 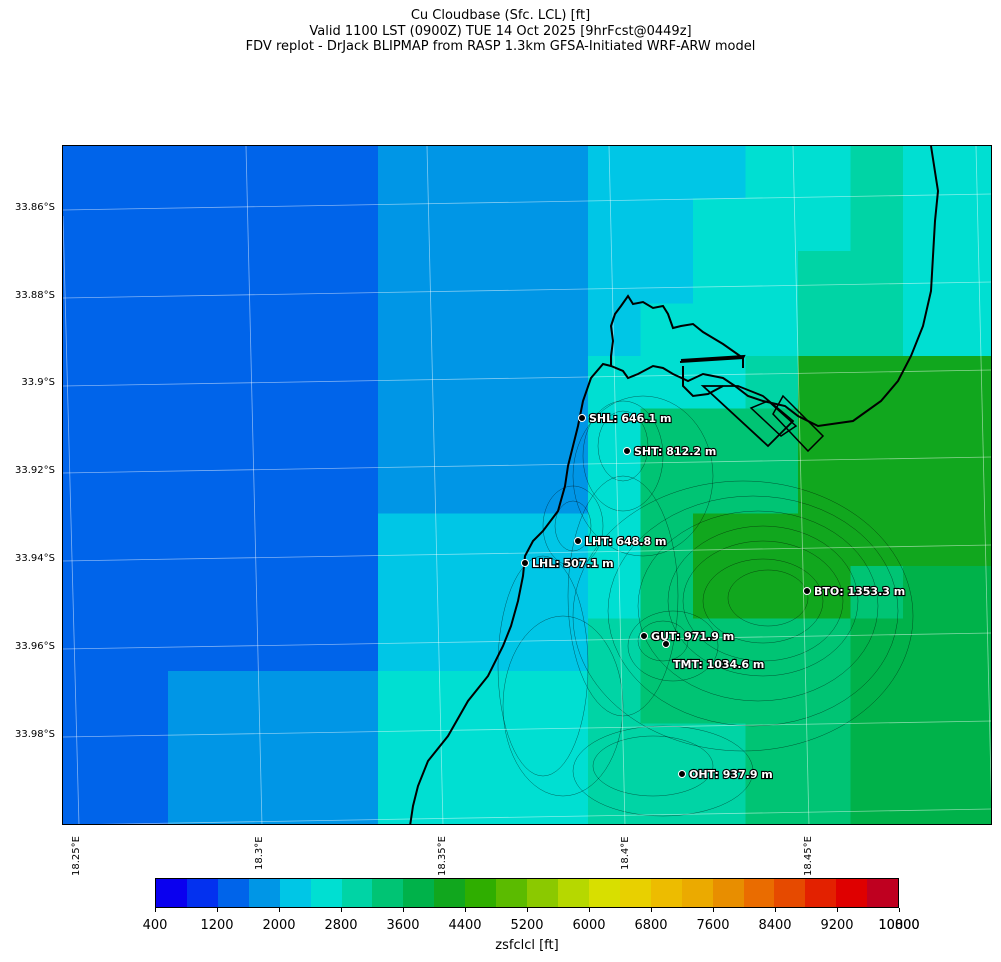 What do you see at coordinates (155, 925) in the screenshot?
I see `colorbar-tick-label: 400` at bounding box center [155, 925].